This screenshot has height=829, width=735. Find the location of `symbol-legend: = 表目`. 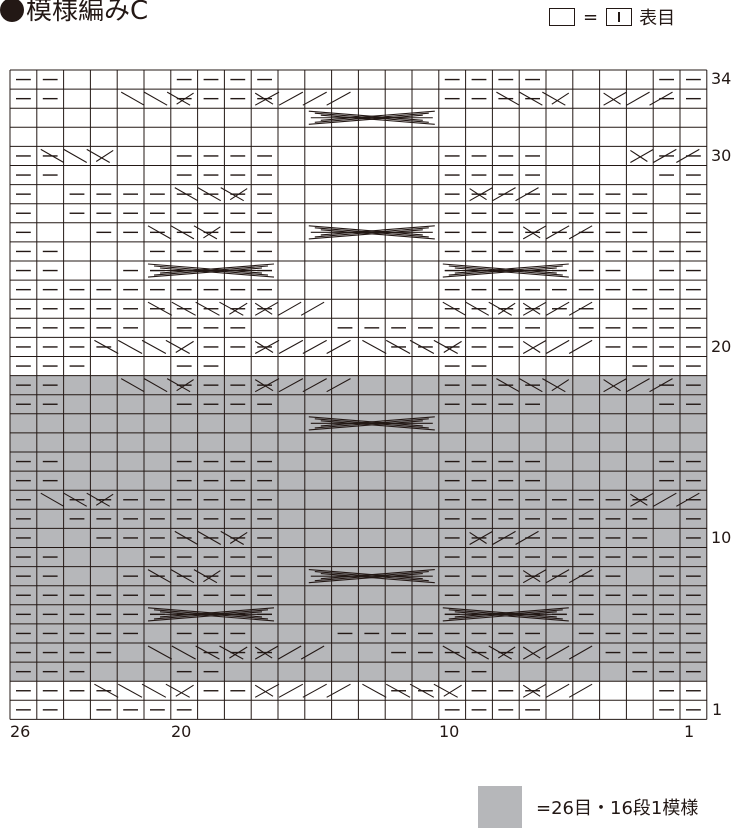

symbol-legend: = 表目 is located at coordinates (612, 17).